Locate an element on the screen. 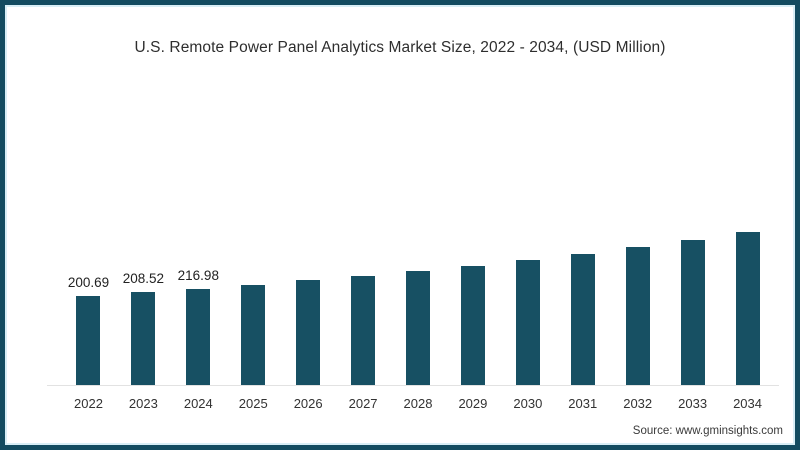  bar-column-2027: 2027 is located at coordinates (363, 235).